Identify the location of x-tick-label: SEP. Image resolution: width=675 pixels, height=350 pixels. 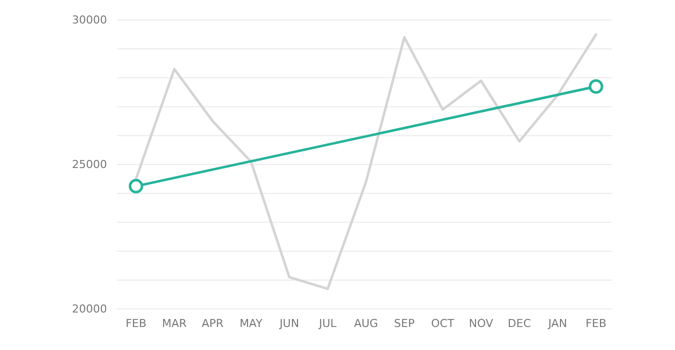
(404, 323).